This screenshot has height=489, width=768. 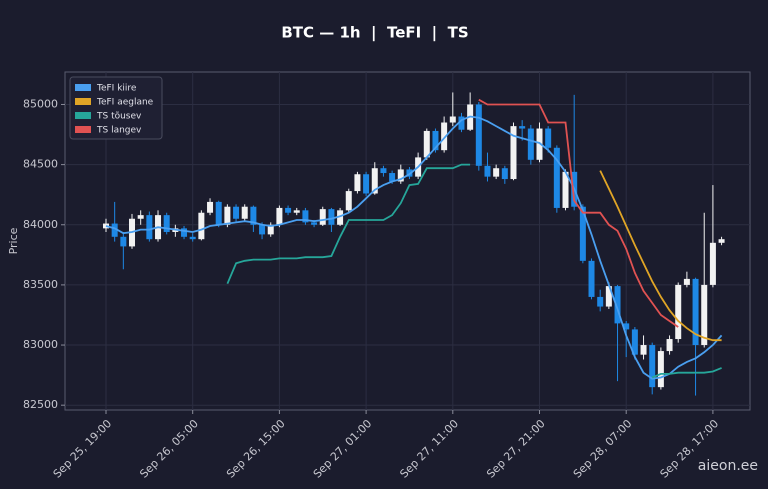 I want to click on legend-label: TS tõusev, so click(x=119, y=117).